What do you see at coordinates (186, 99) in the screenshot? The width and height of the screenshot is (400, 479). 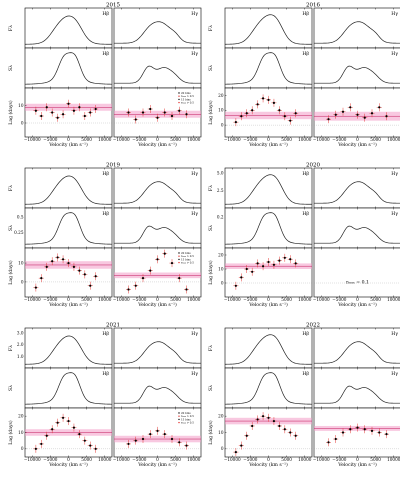 I see `legend-label: 15 bins` at bounding box center [186, 99].